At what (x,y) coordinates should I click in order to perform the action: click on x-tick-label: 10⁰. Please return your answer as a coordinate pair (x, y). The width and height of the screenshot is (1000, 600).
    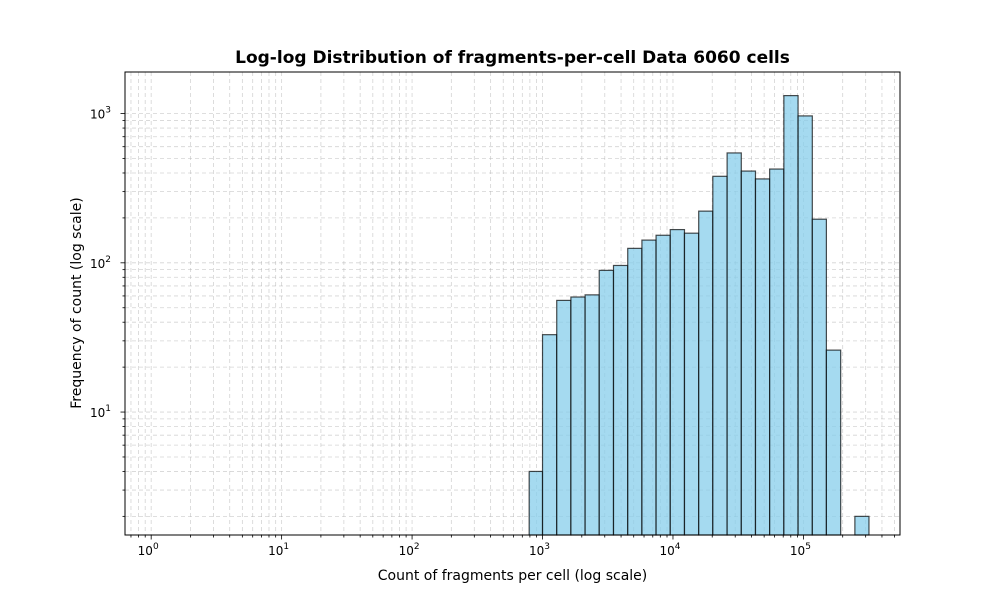
    Looking at the image, I should click on (148, 550).